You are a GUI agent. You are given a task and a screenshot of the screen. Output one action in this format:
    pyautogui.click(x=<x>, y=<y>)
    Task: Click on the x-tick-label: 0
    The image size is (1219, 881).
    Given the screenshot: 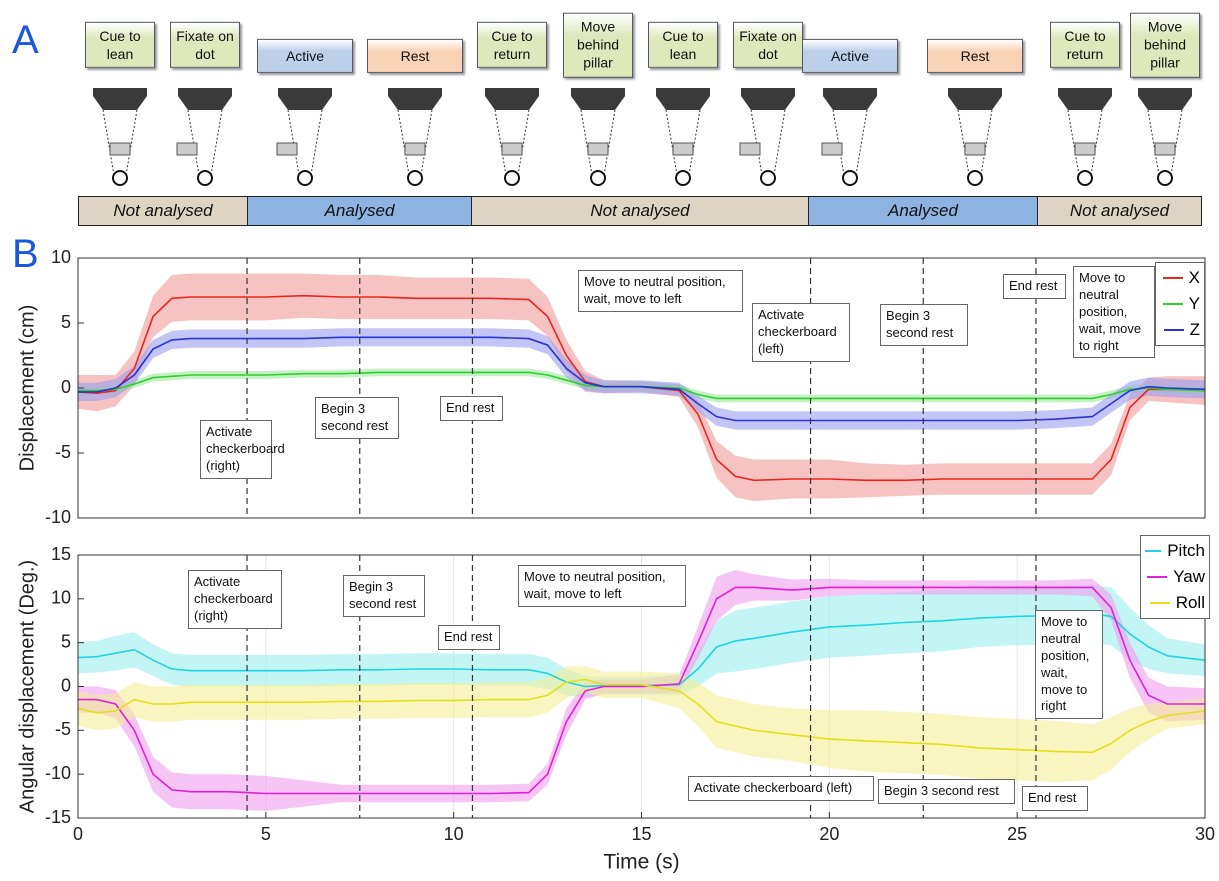 What is the action you would take?
    pyautogui.click(x=78, y=834)
    